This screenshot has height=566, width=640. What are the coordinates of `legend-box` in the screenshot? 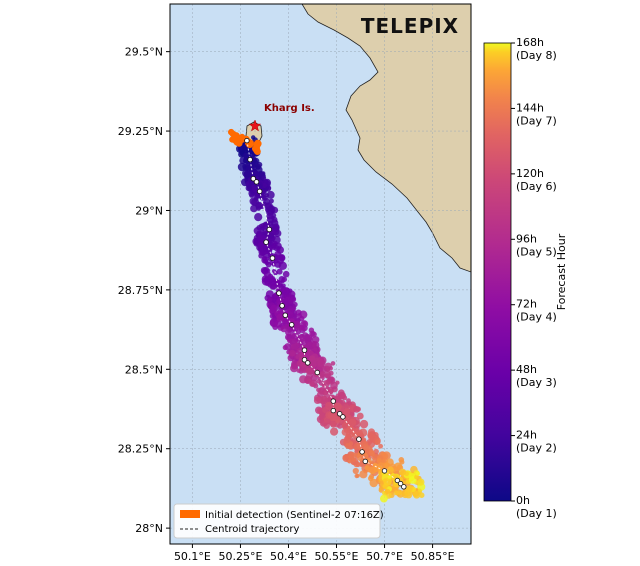 It's located at (277, 521).